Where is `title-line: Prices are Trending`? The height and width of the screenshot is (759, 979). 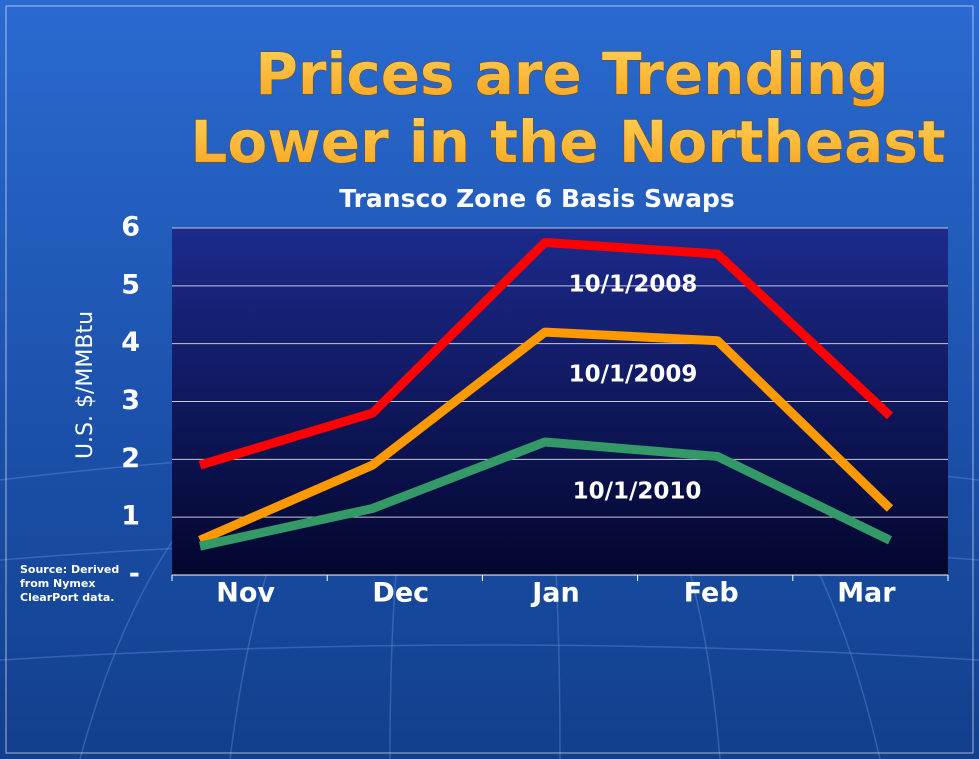 title-line: Prices are Trending is located at coordinates (571, 74).